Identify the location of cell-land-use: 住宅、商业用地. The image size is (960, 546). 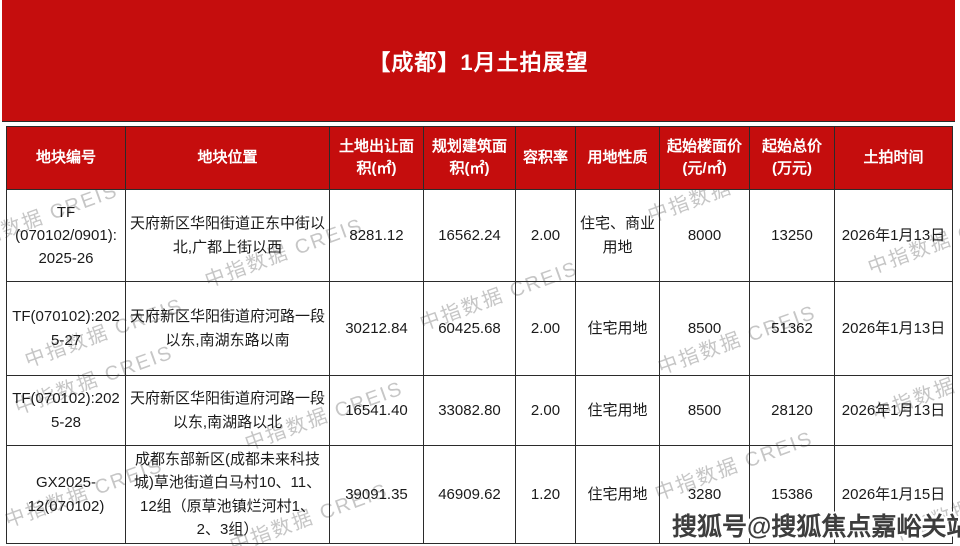
(617, 235).